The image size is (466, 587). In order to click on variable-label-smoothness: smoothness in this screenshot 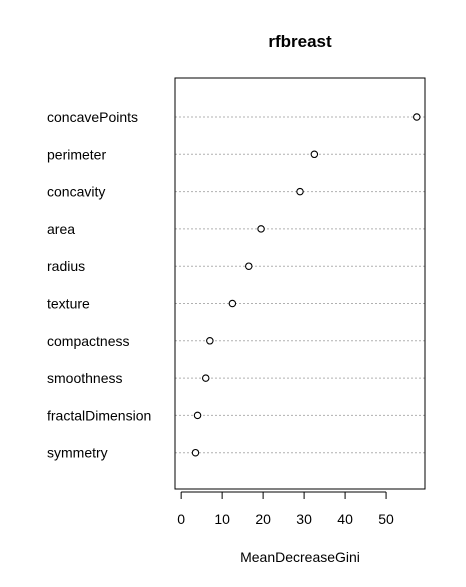, I will do `click(84, 378)`.